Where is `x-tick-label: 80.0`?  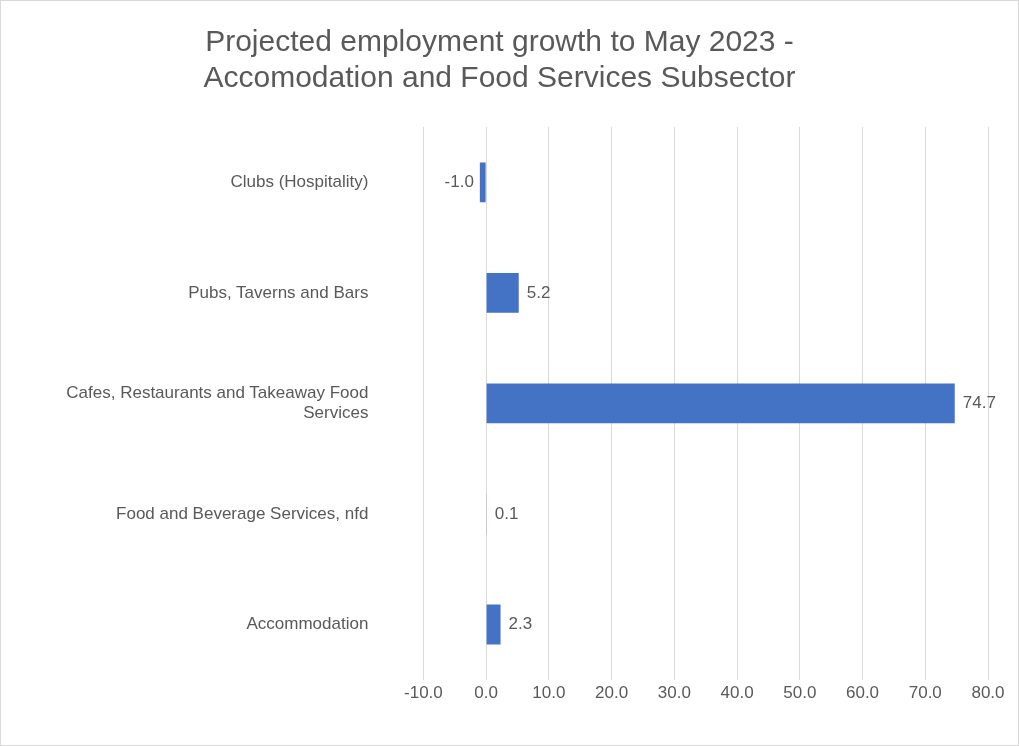
x-tick-label: 80.0 is located at coordinates (988, 692).